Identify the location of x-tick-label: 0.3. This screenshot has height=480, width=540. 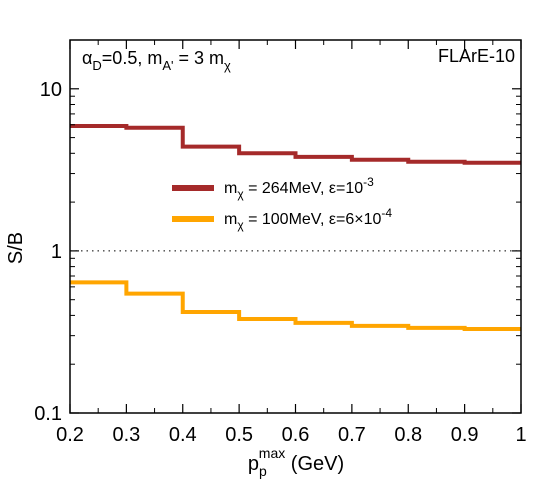
(126, 435).